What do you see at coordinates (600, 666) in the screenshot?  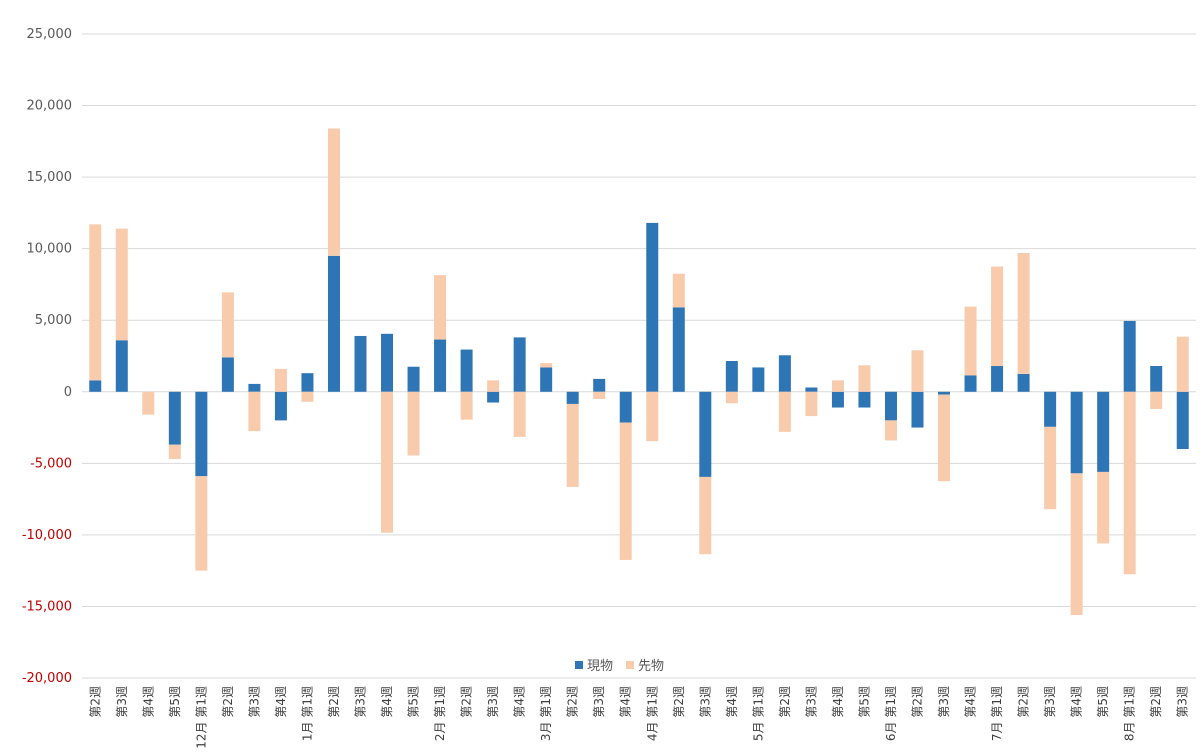 I see `legend-label-genbutsu: 現物` at bounding box center [600, 666].